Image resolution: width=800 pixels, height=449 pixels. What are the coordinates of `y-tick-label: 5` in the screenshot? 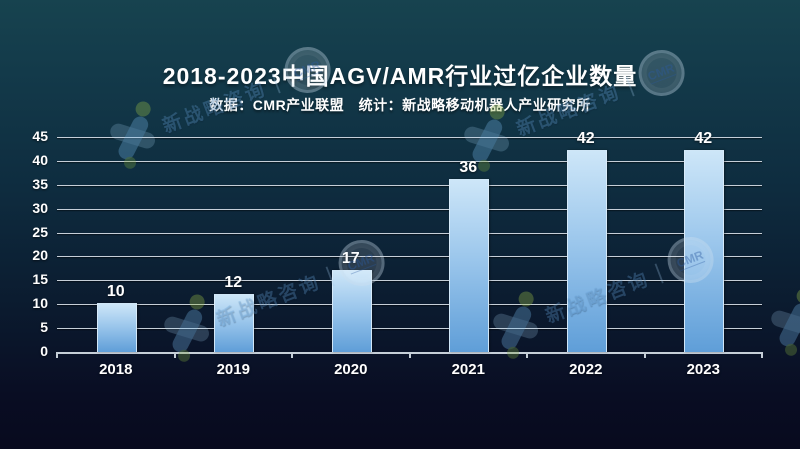 It's located at (44, 327).